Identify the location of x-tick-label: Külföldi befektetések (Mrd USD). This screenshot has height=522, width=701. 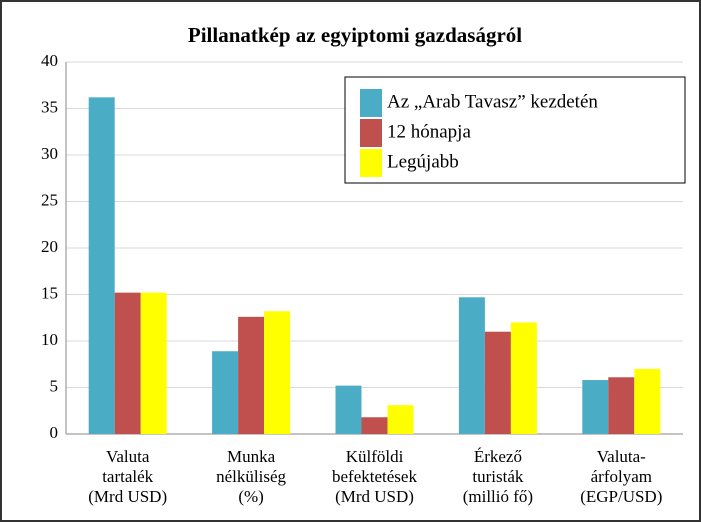
(374, 476).